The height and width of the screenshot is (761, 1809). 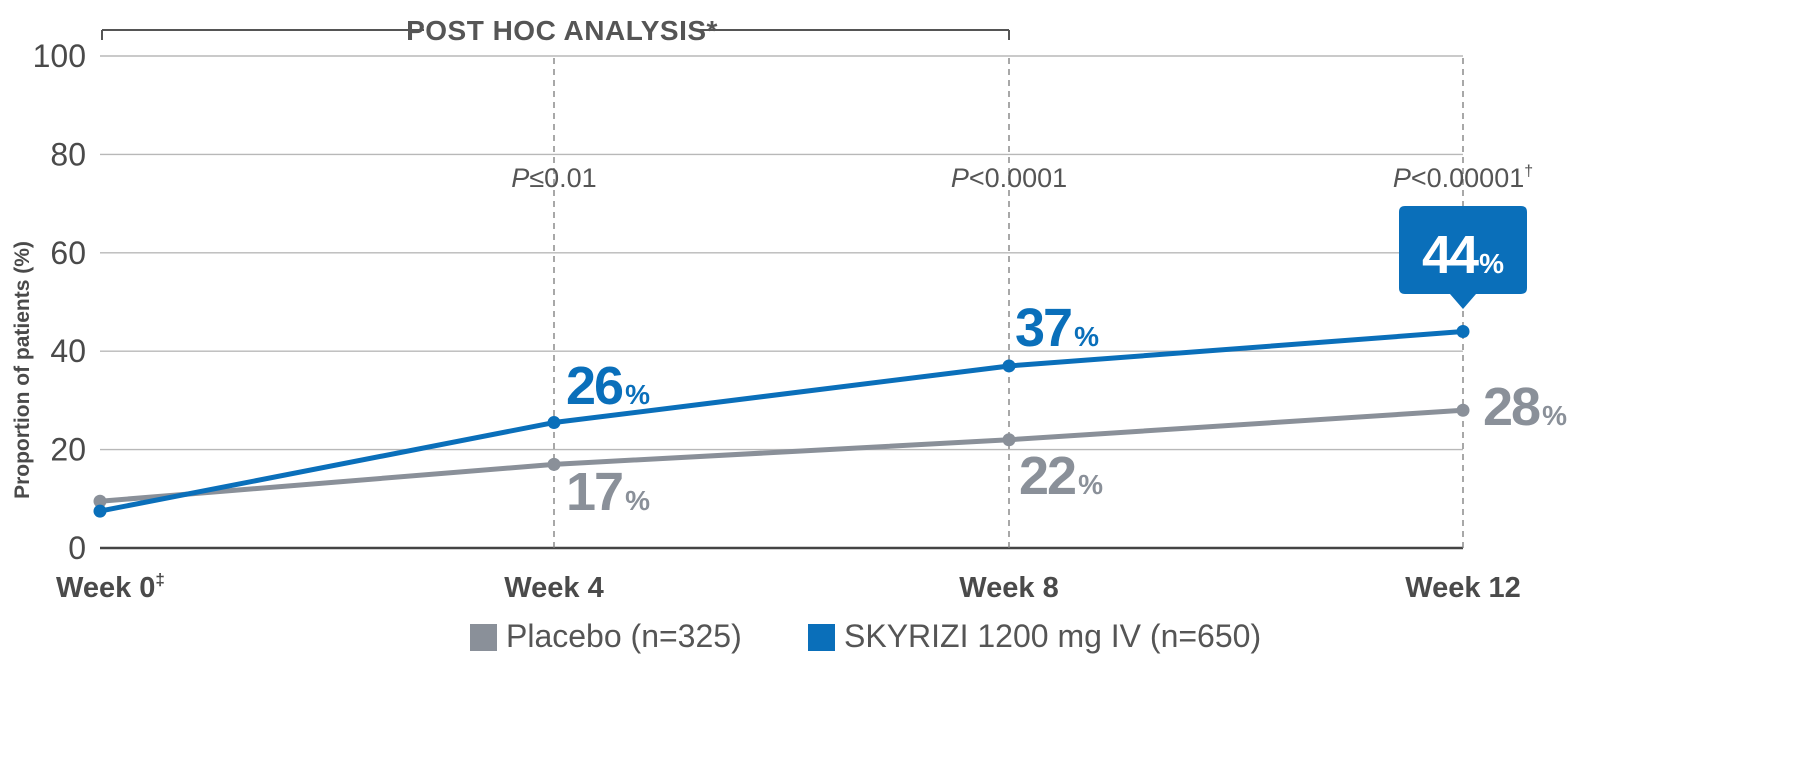 What do you see at coordinates (608, 492) in the screenshot?
I see `placebo-label-week4: 17%` at bounding box center [608, 492].